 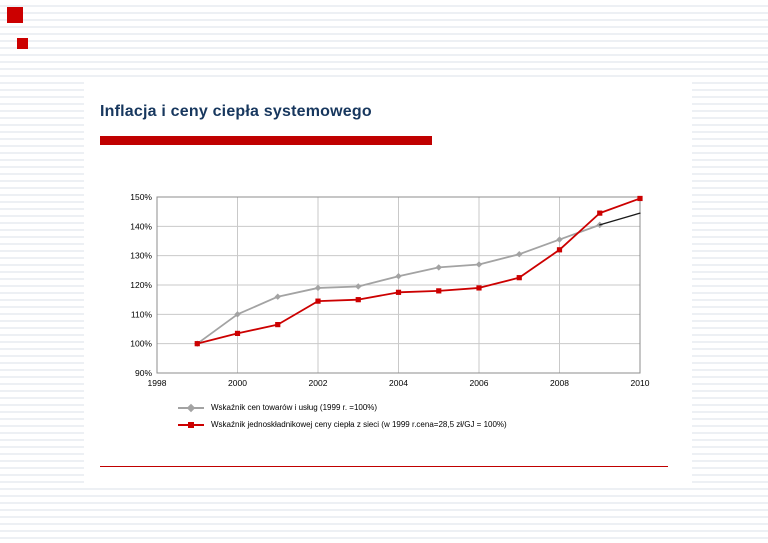 I want to click on svg-text: 2004, so click(x=398, y=383).